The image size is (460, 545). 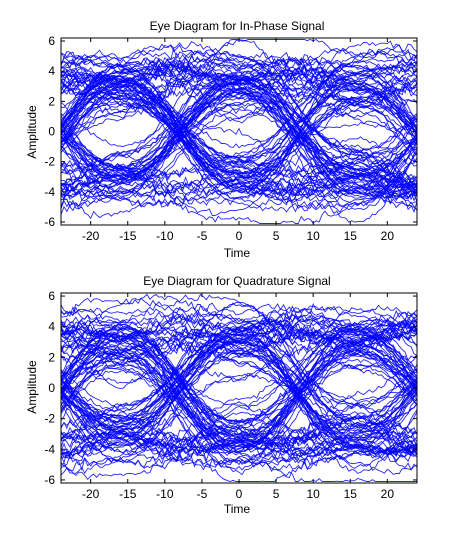 What do you see at coordinates (351, 494) in the screenshot?
I see `x-tick-label: 15` at bounding box center [351, 494].